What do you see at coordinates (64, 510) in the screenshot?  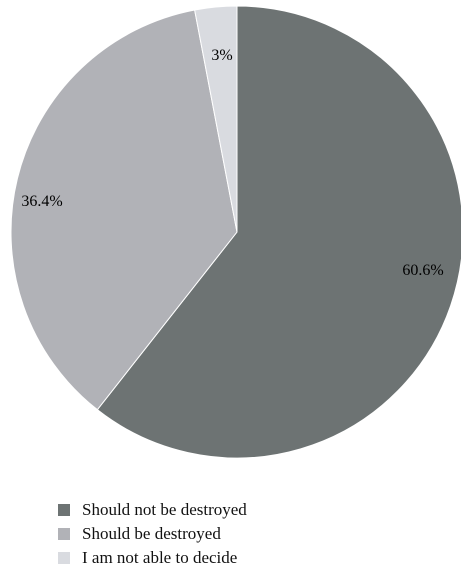 I see `legend-swatch-should-not-be-destroyed` at bounding box center [64, 510].